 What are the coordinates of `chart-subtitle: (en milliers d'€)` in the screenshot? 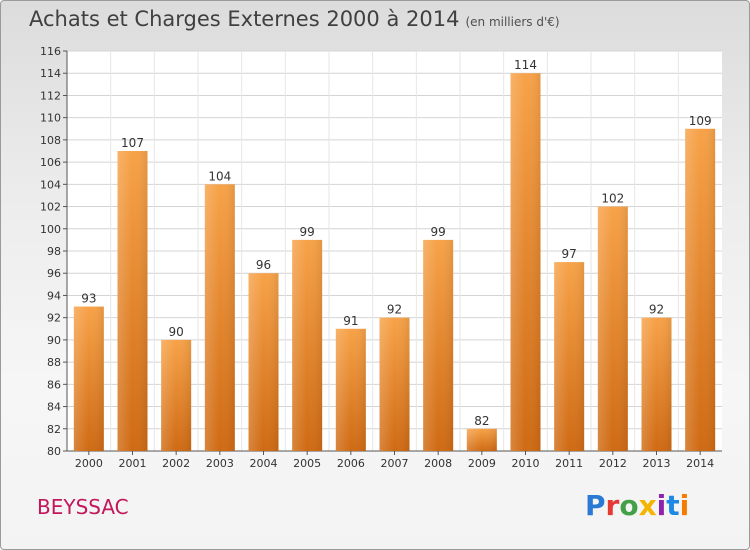 It's located at (512, 22).